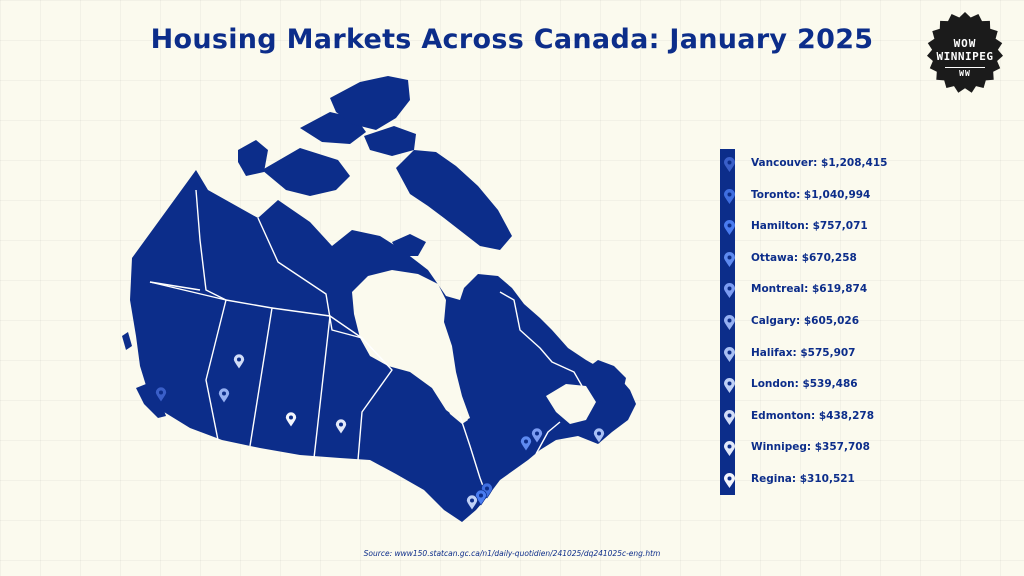  What do you see at coordinates (224, 395) in the screenshot?
I see `map-pin-calgary` at bounding box center [224, 395].